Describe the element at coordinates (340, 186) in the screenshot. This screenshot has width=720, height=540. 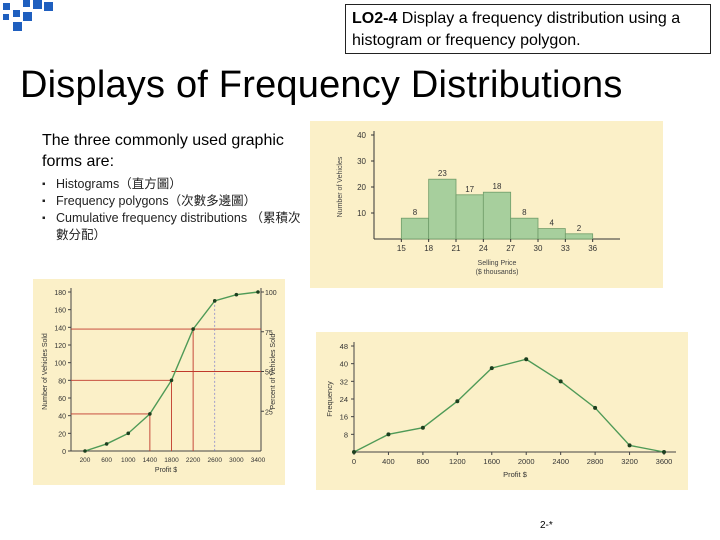
I see `histogram-y-label: Number of Vehicles` at that location.